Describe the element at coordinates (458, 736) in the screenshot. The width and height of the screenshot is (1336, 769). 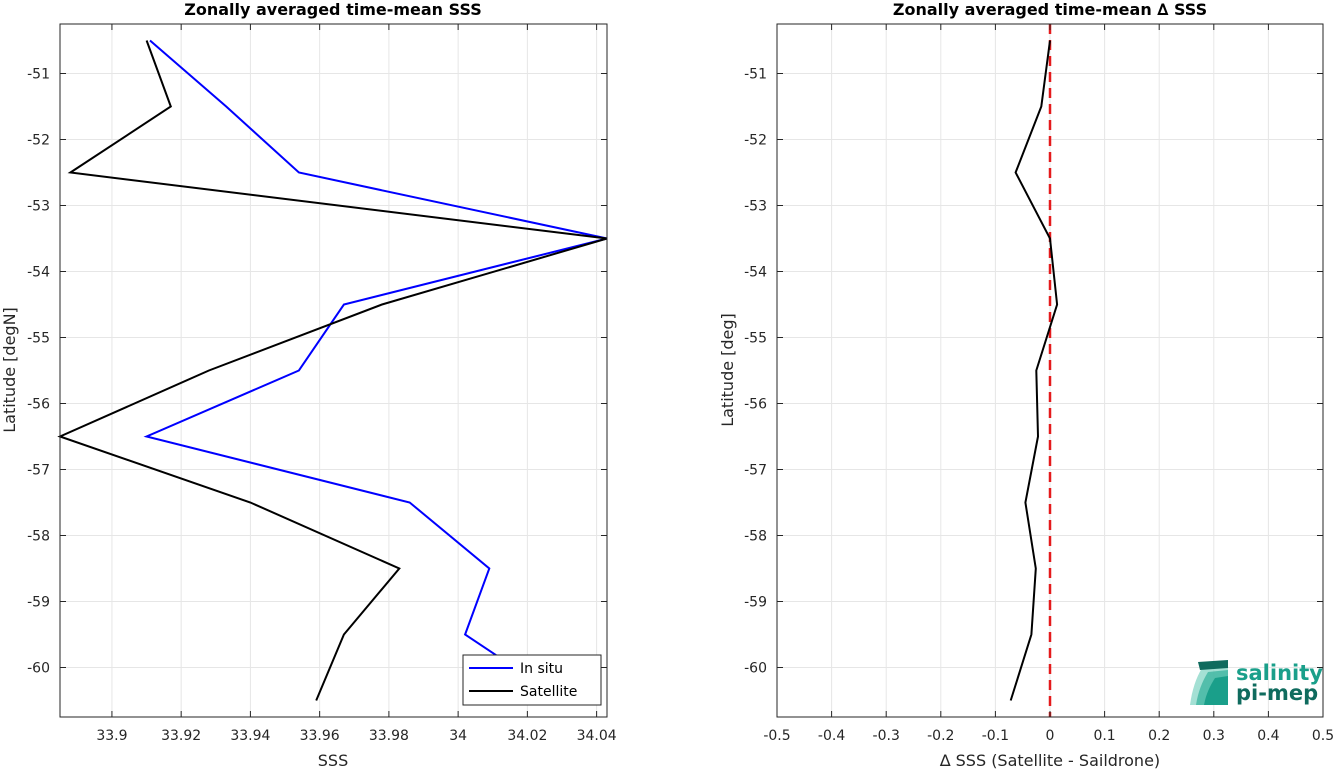
I see `x-tick-label-sss: 34` at that location.